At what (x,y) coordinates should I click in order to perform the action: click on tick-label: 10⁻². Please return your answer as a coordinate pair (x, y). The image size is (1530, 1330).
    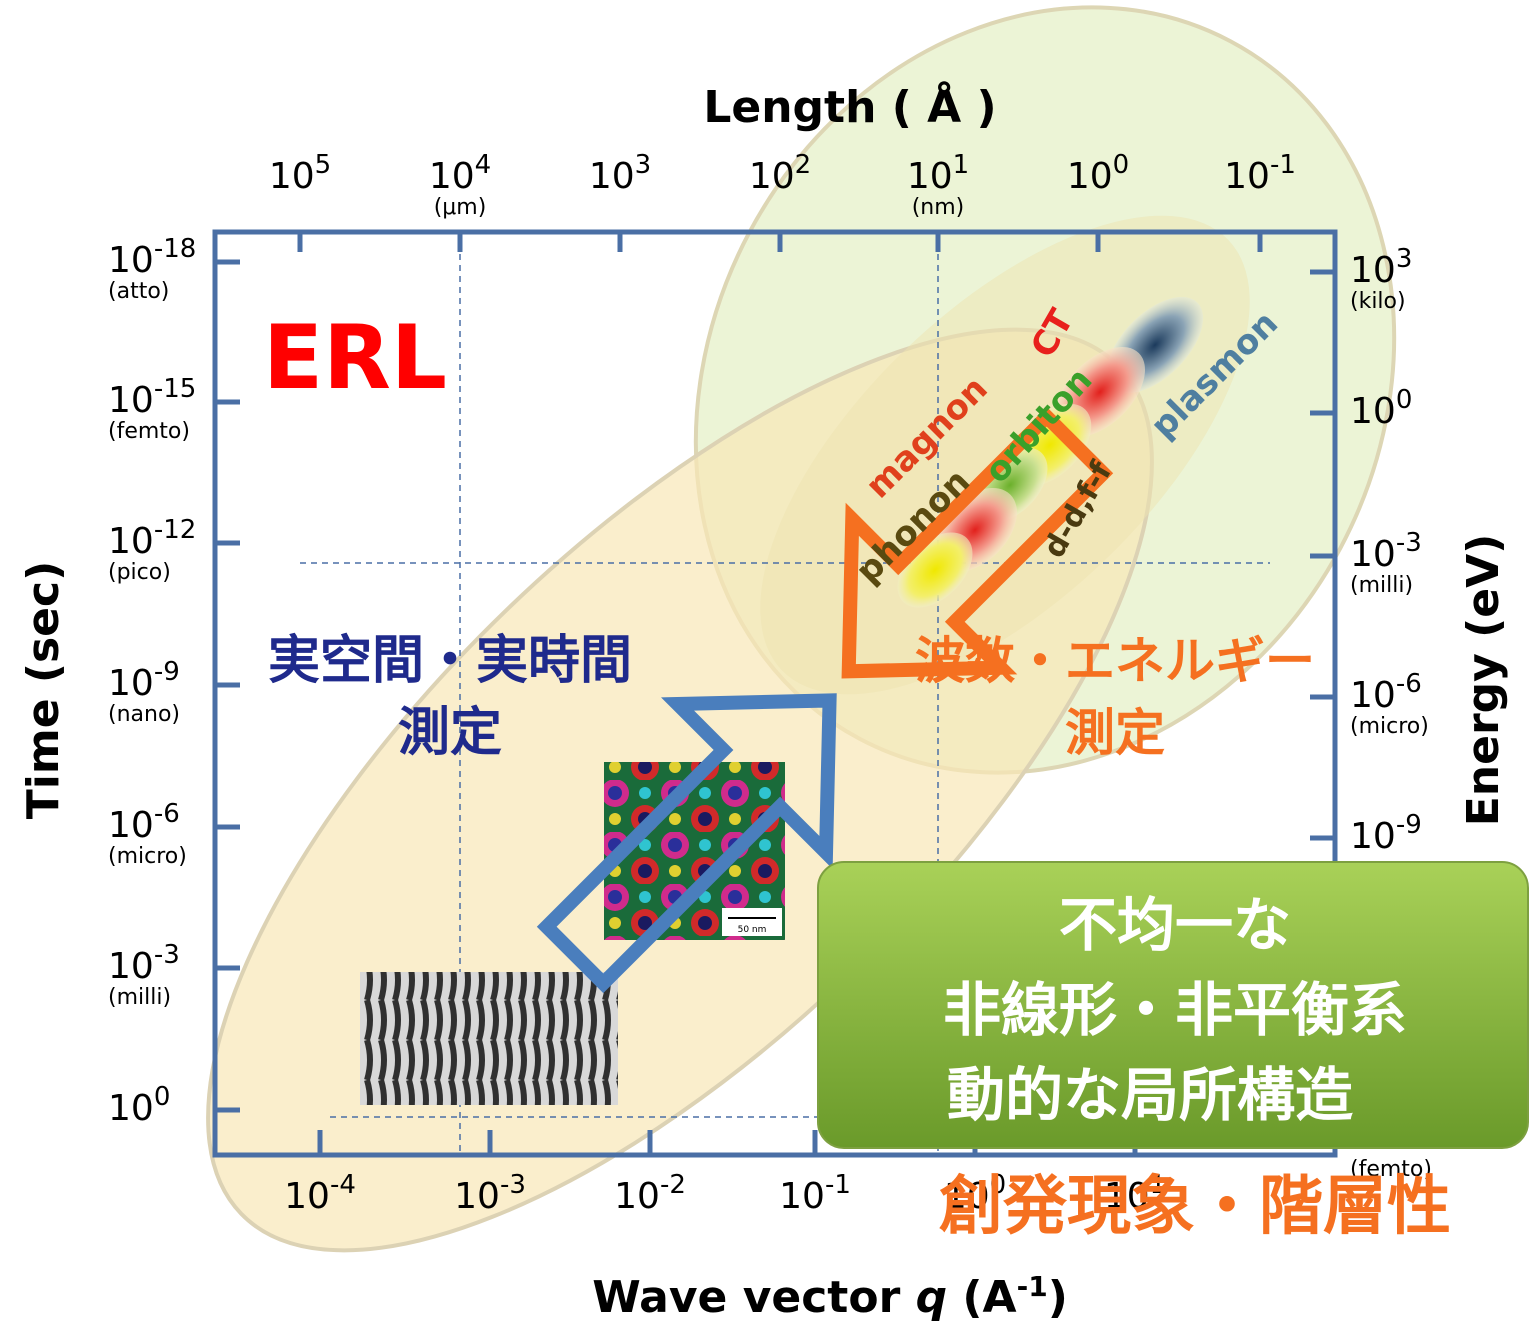
    Looking at the image, I should click on (650, 1193).